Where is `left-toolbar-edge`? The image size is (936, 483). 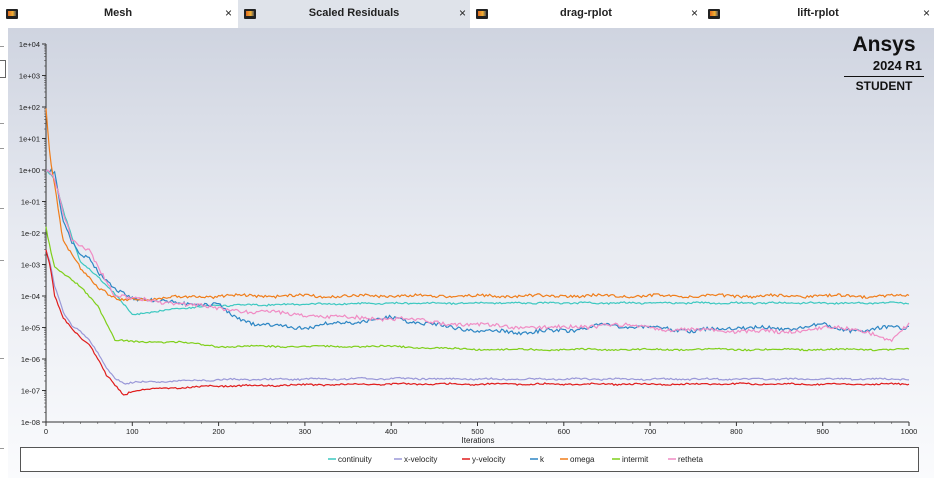
left-toolbar-edge is located at coordinates (3, 255).